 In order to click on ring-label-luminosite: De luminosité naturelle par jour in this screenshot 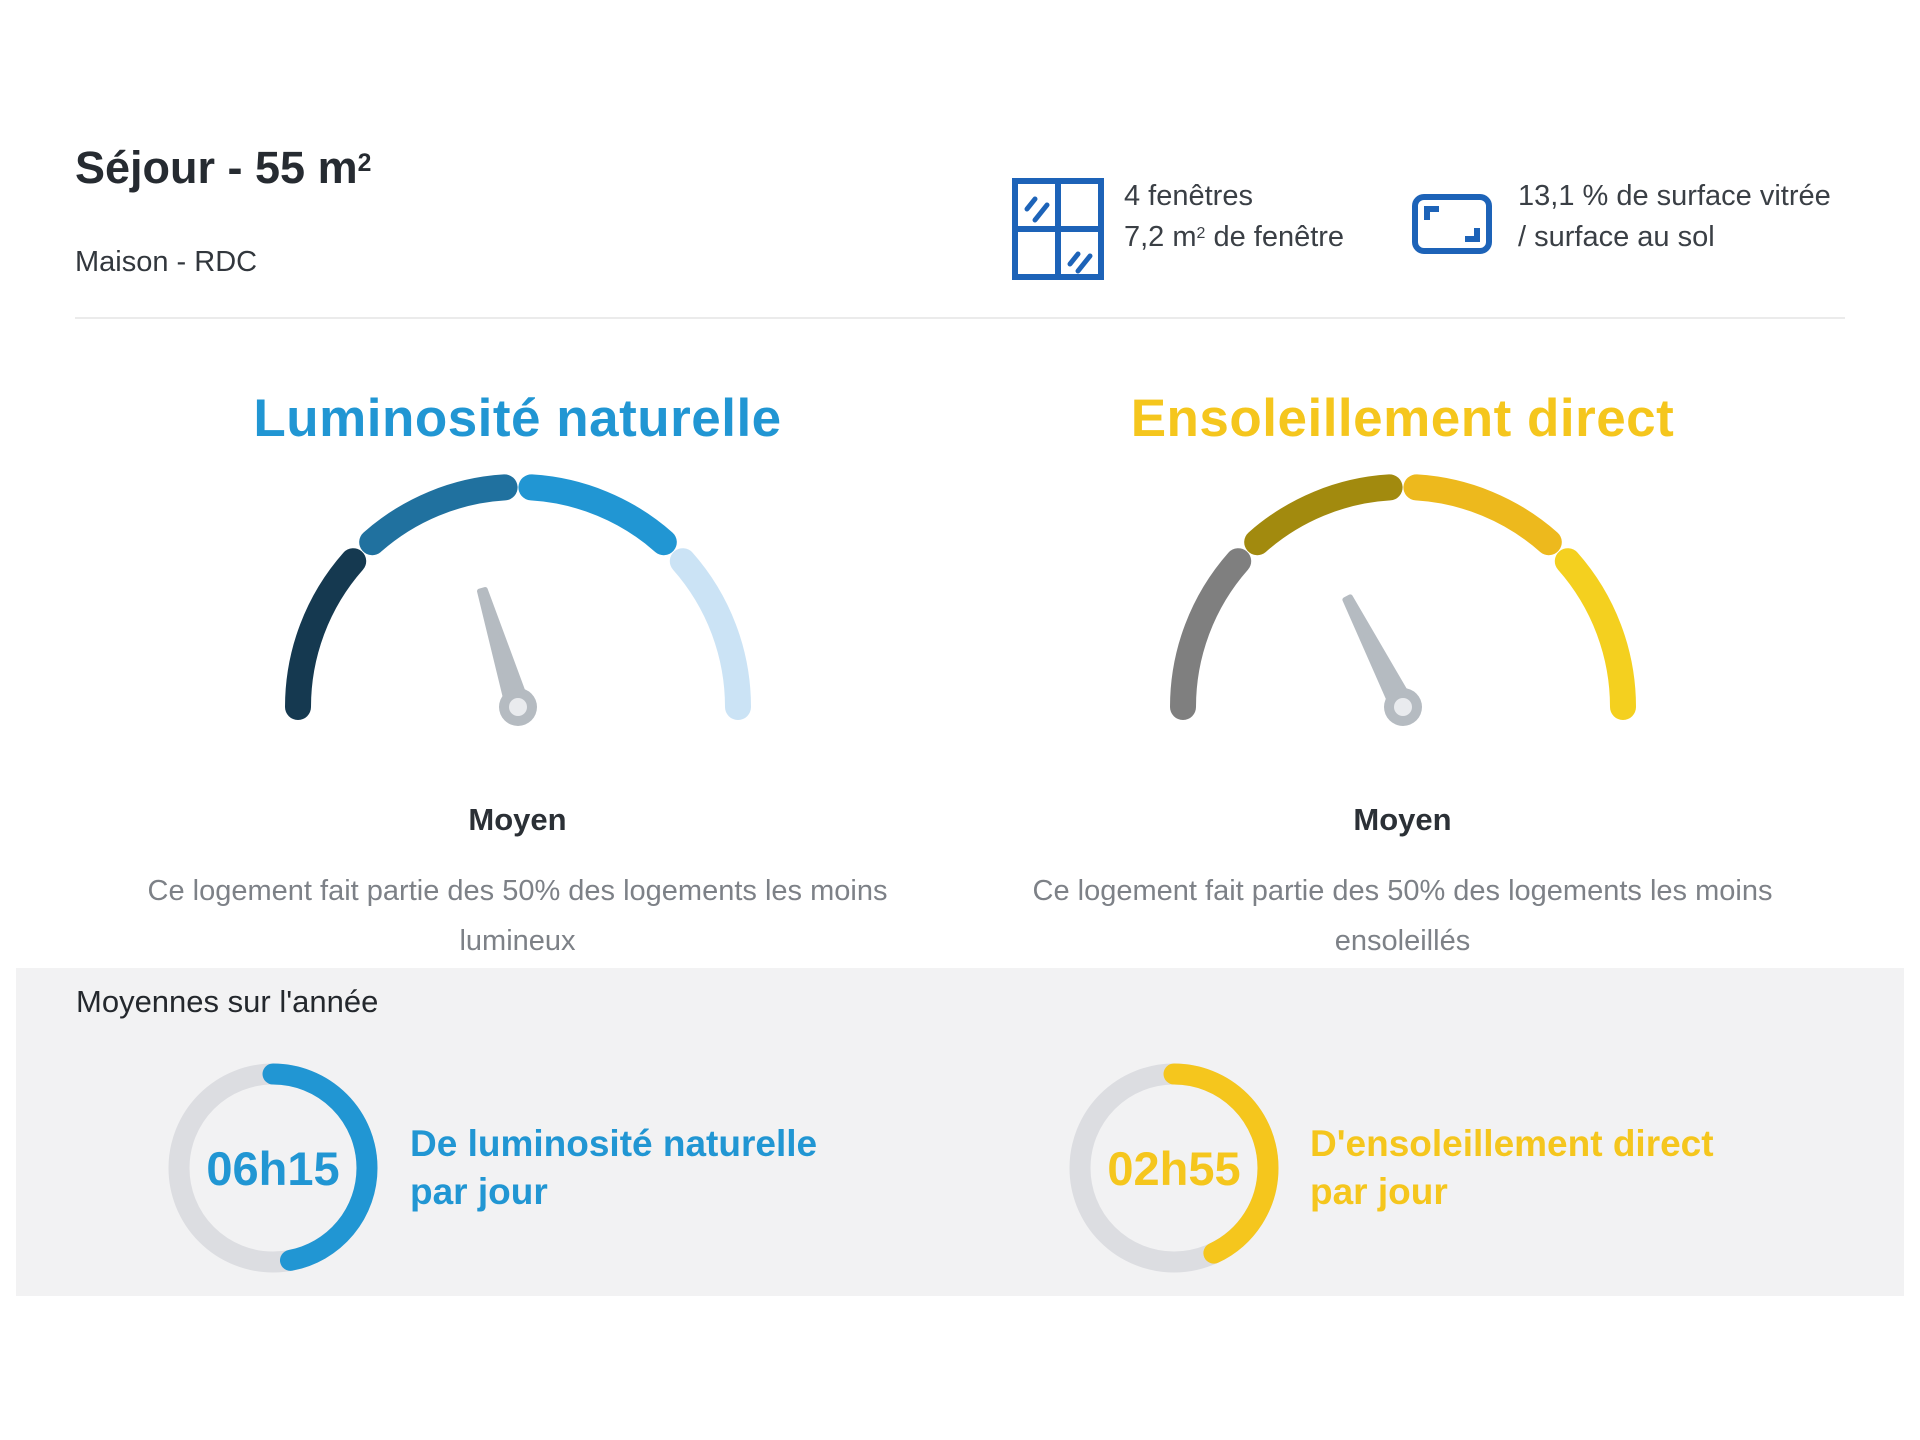, I will do `click(613, 1168)`.